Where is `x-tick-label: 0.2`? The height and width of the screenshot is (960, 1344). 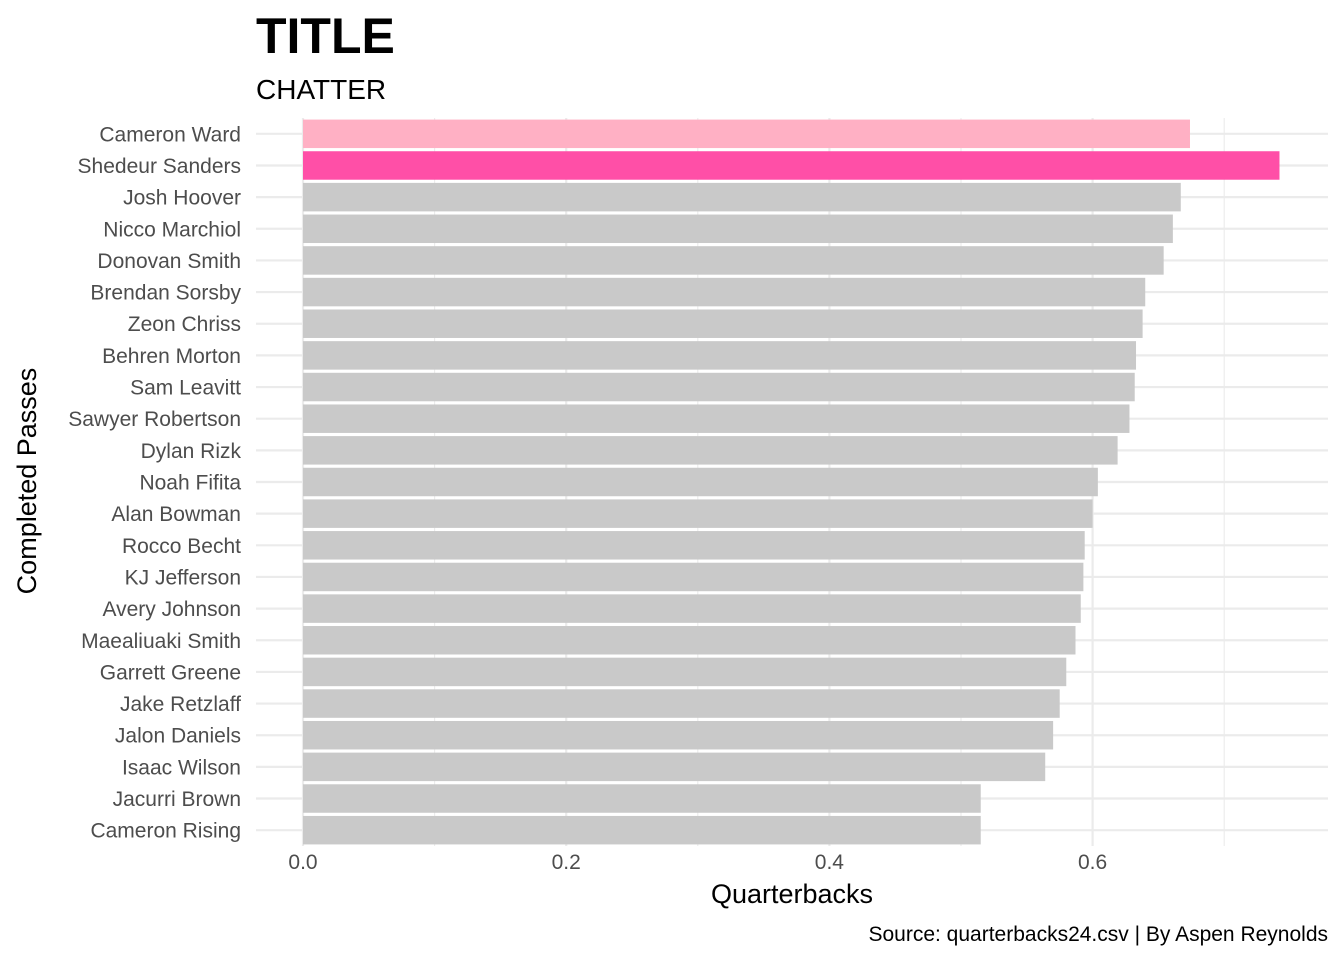
x-tick-label: 0.2 is located at coordinates (566, 862).